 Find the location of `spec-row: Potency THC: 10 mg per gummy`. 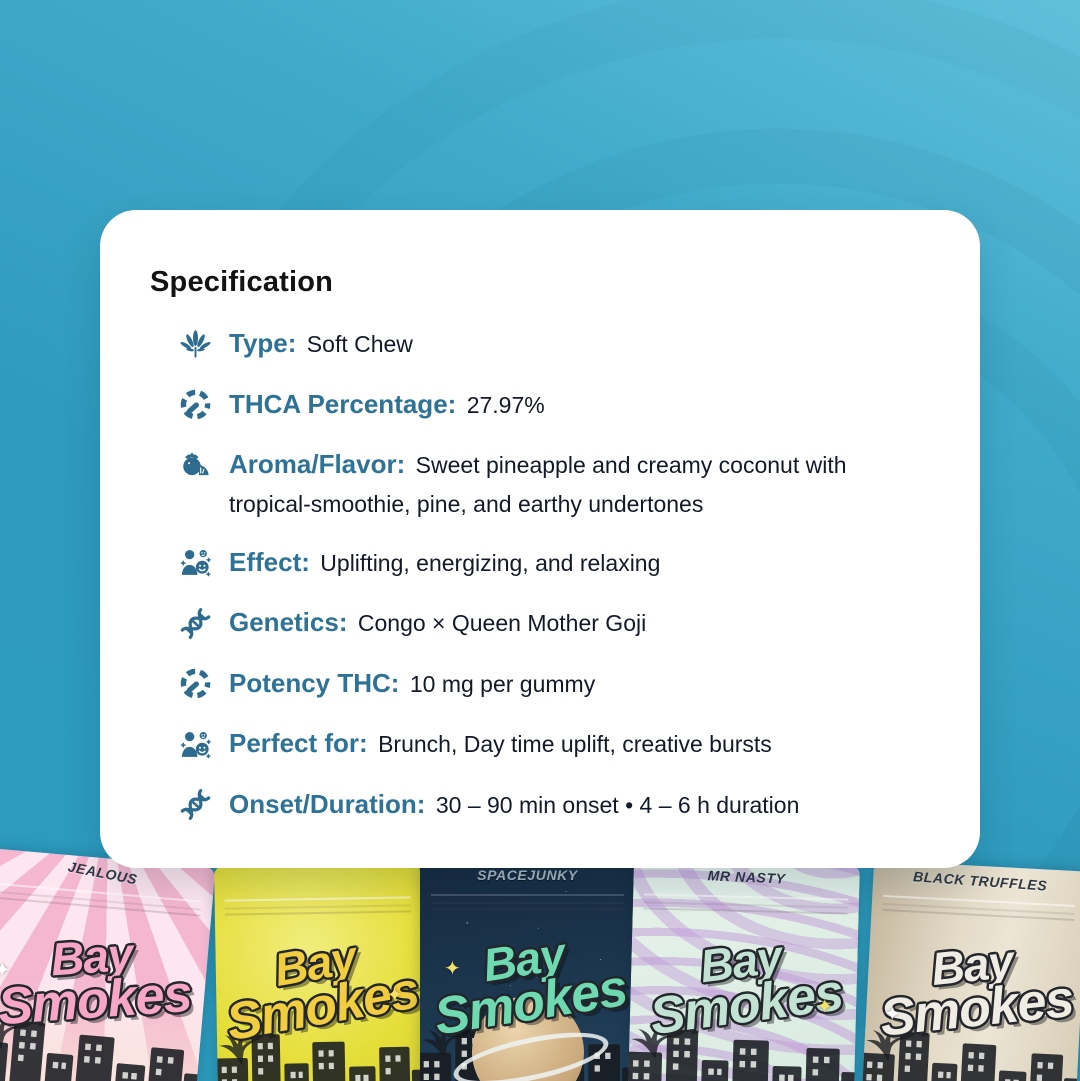

spec-row: Potency THC: 10 mg per gummy is located at coordinates (553, 684).